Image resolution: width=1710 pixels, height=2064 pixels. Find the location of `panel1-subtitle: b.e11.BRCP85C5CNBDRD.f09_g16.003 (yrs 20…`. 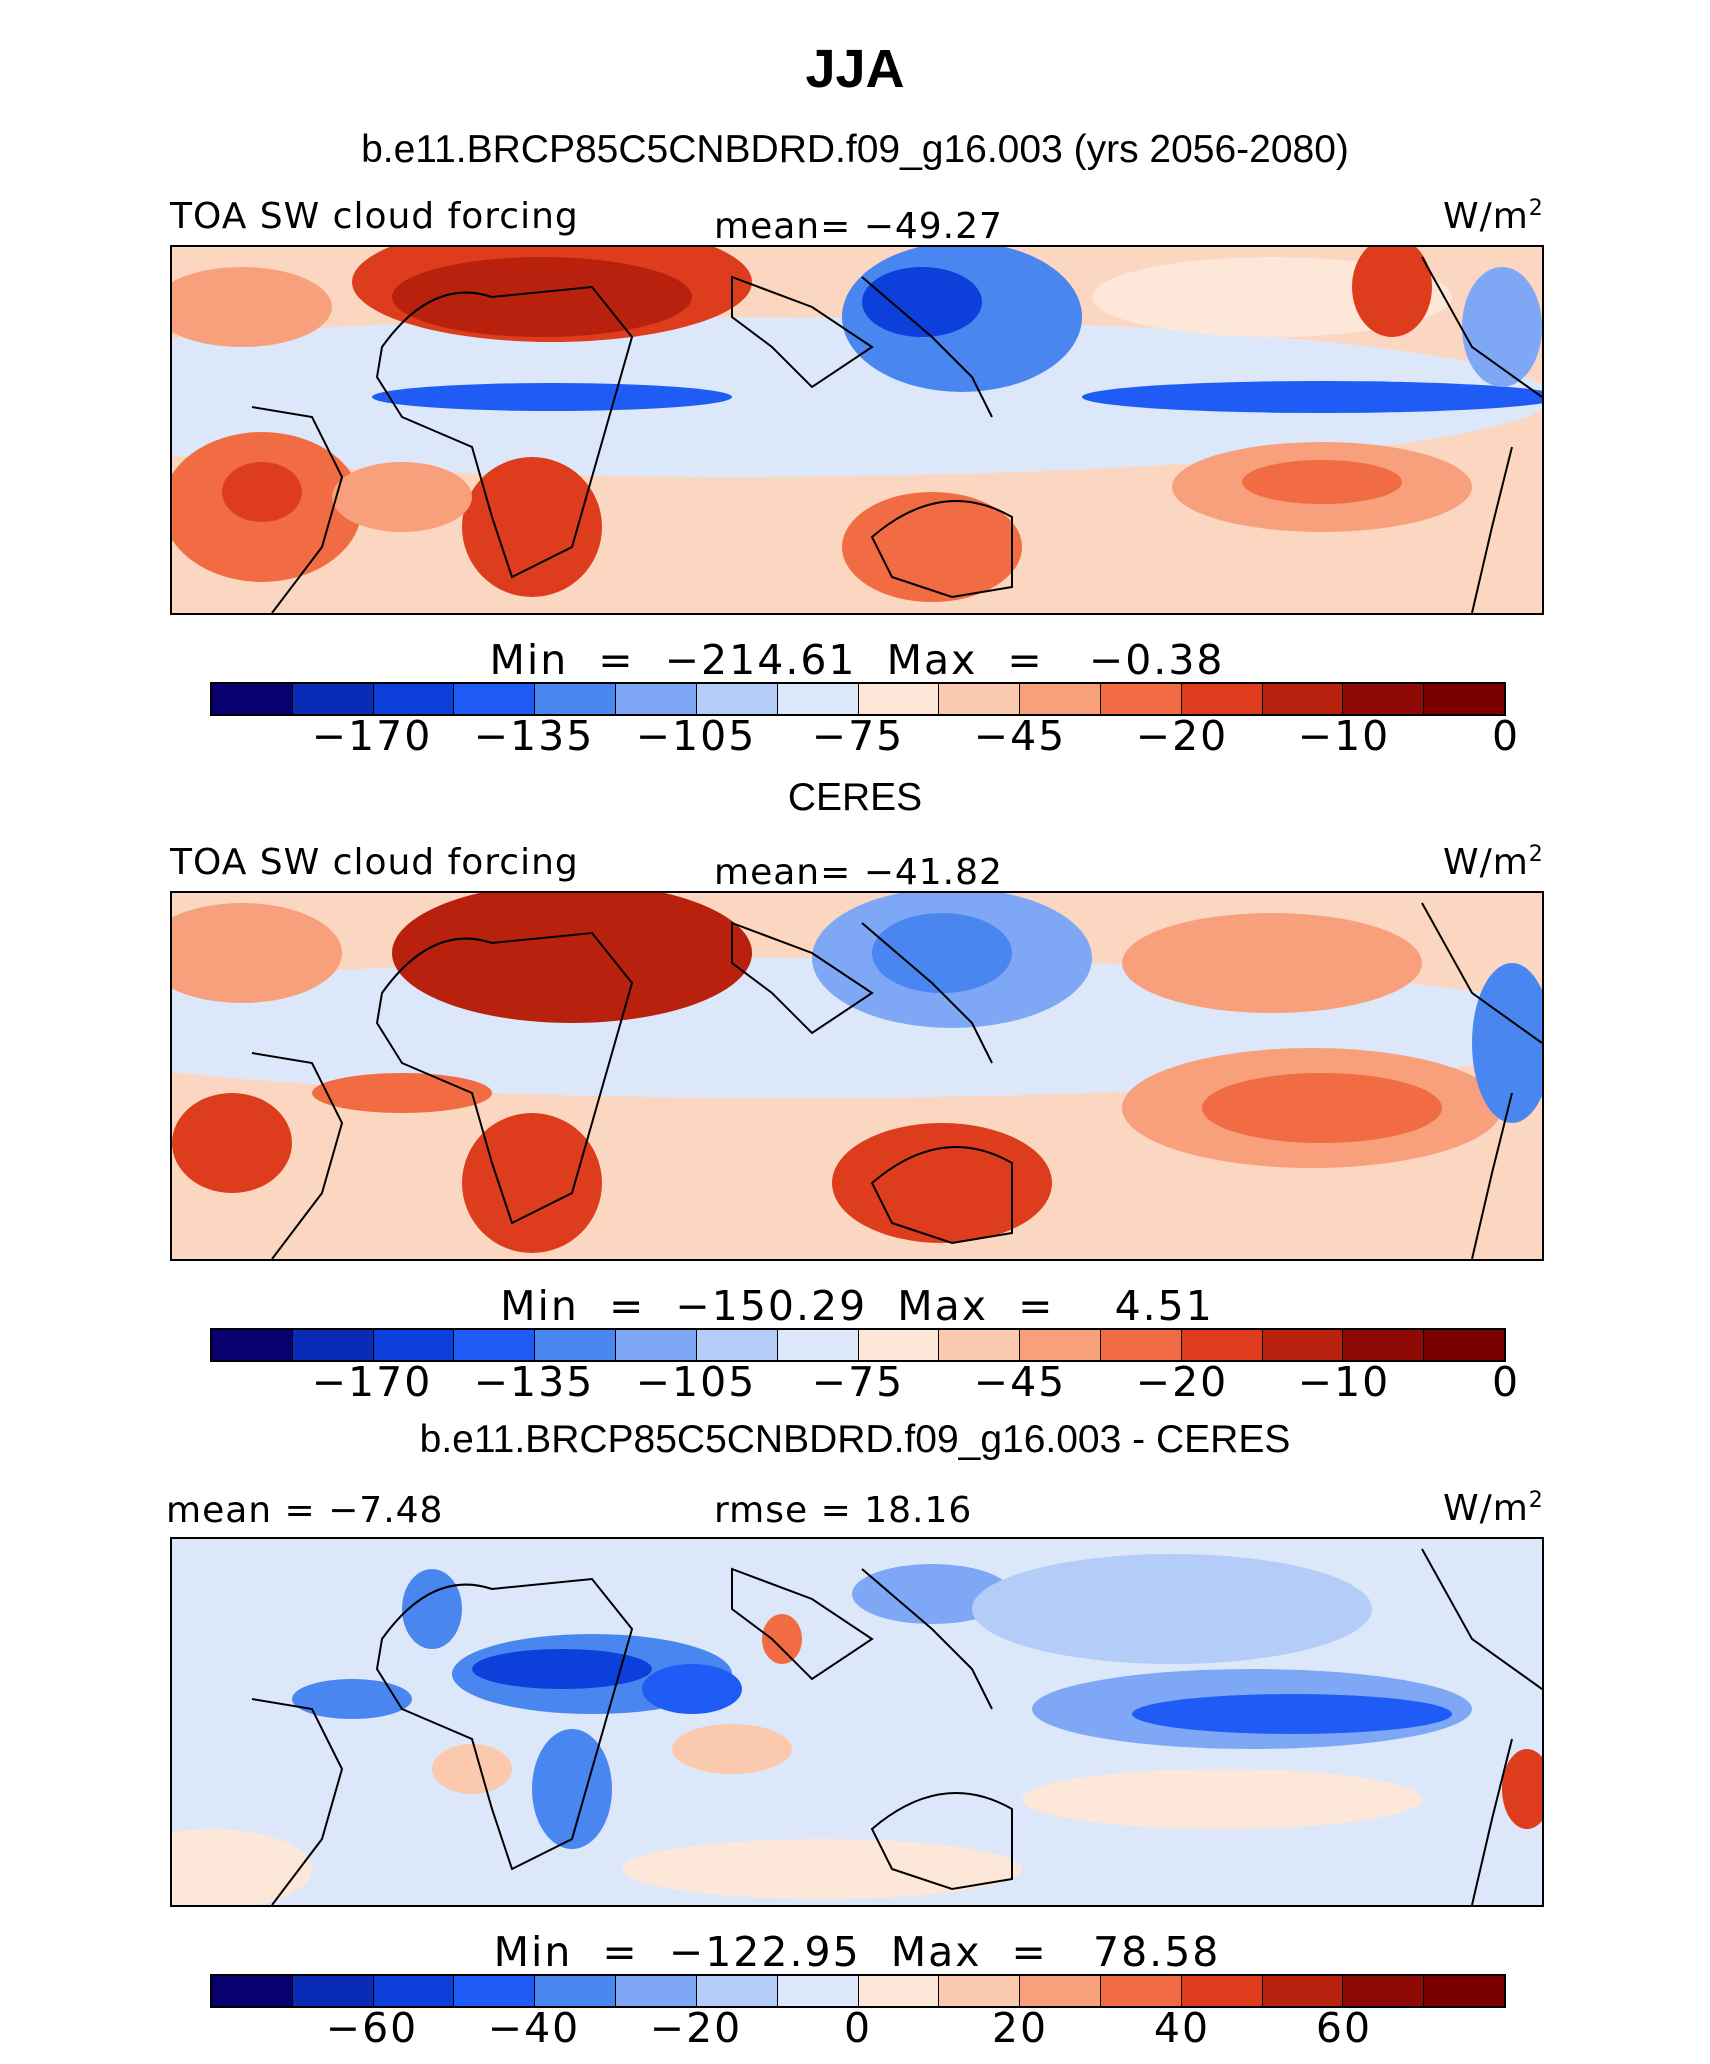

panel1-subtitle: b.e11.BRCP85C5CNBDRD.f09_g16.003 (yrs 20… is located at coordinates (855, 149).